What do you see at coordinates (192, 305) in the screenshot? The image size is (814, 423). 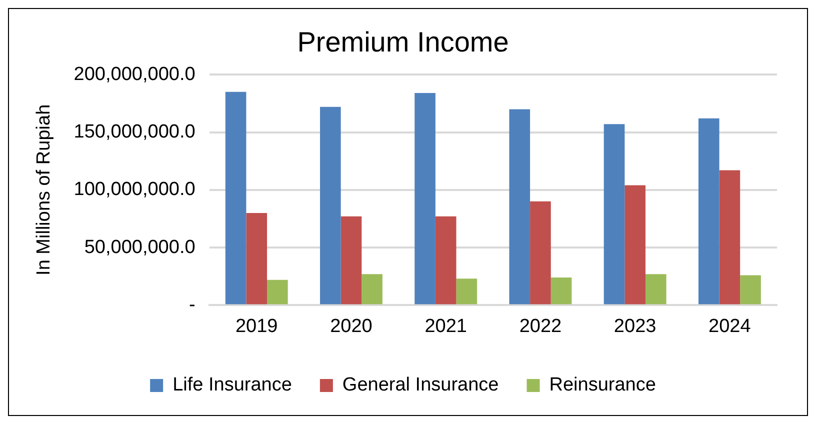 I see `y-tick-label: -` at bounding box center [192, 305].